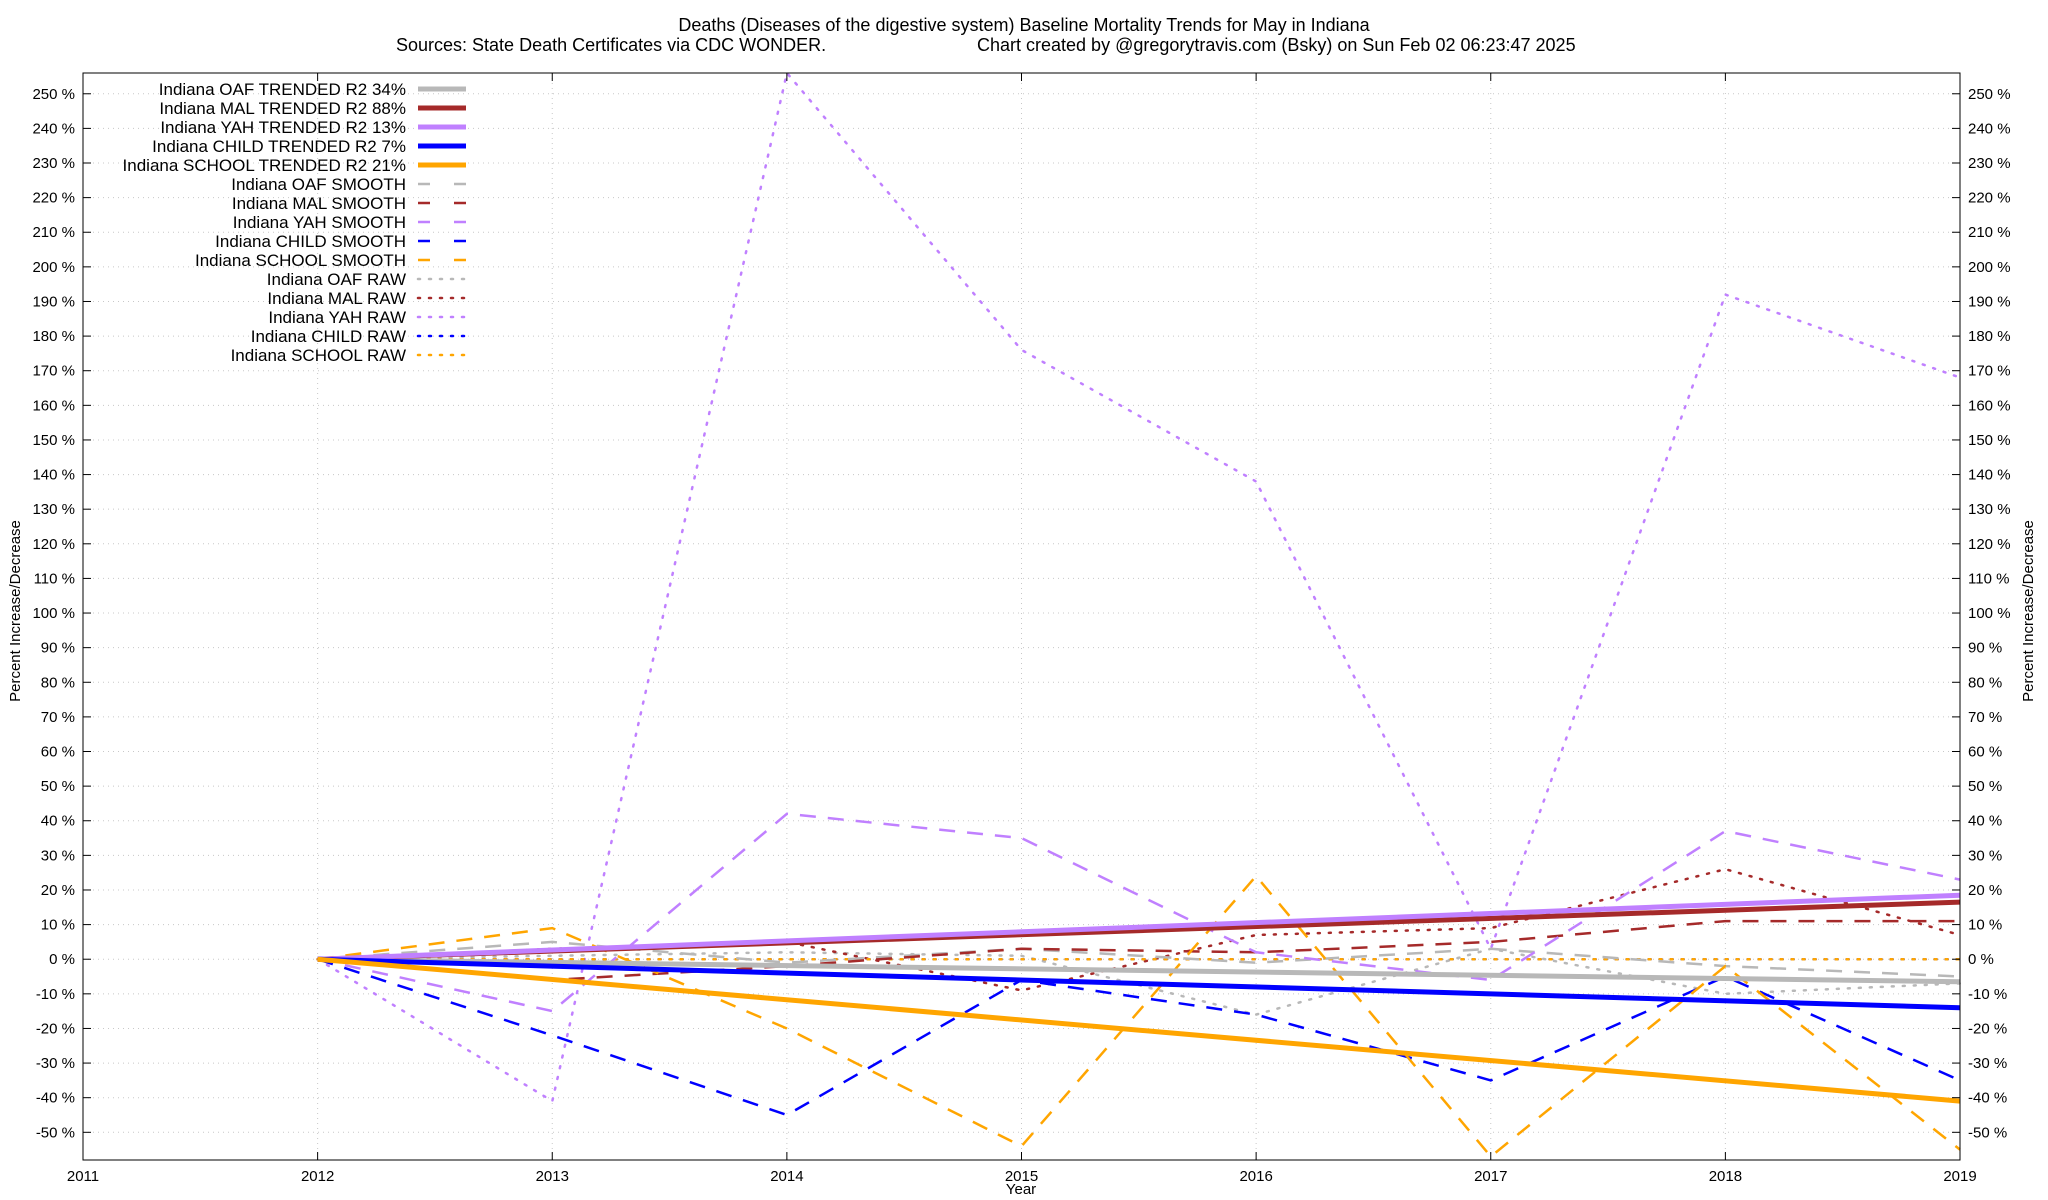 This screenshot has width=2048, height=1200. I want to click on x-tick-label: 2017, so click(1490, 1176).